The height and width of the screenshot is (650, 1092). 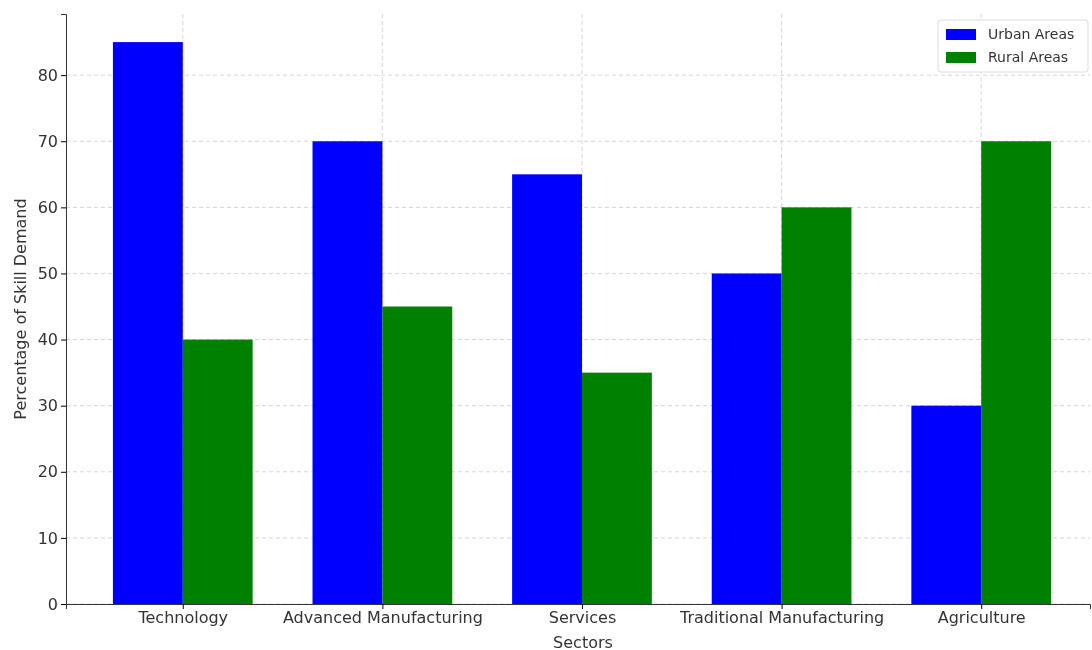 I want to click on y-tick-label: 70, so click(x=47, y=141).